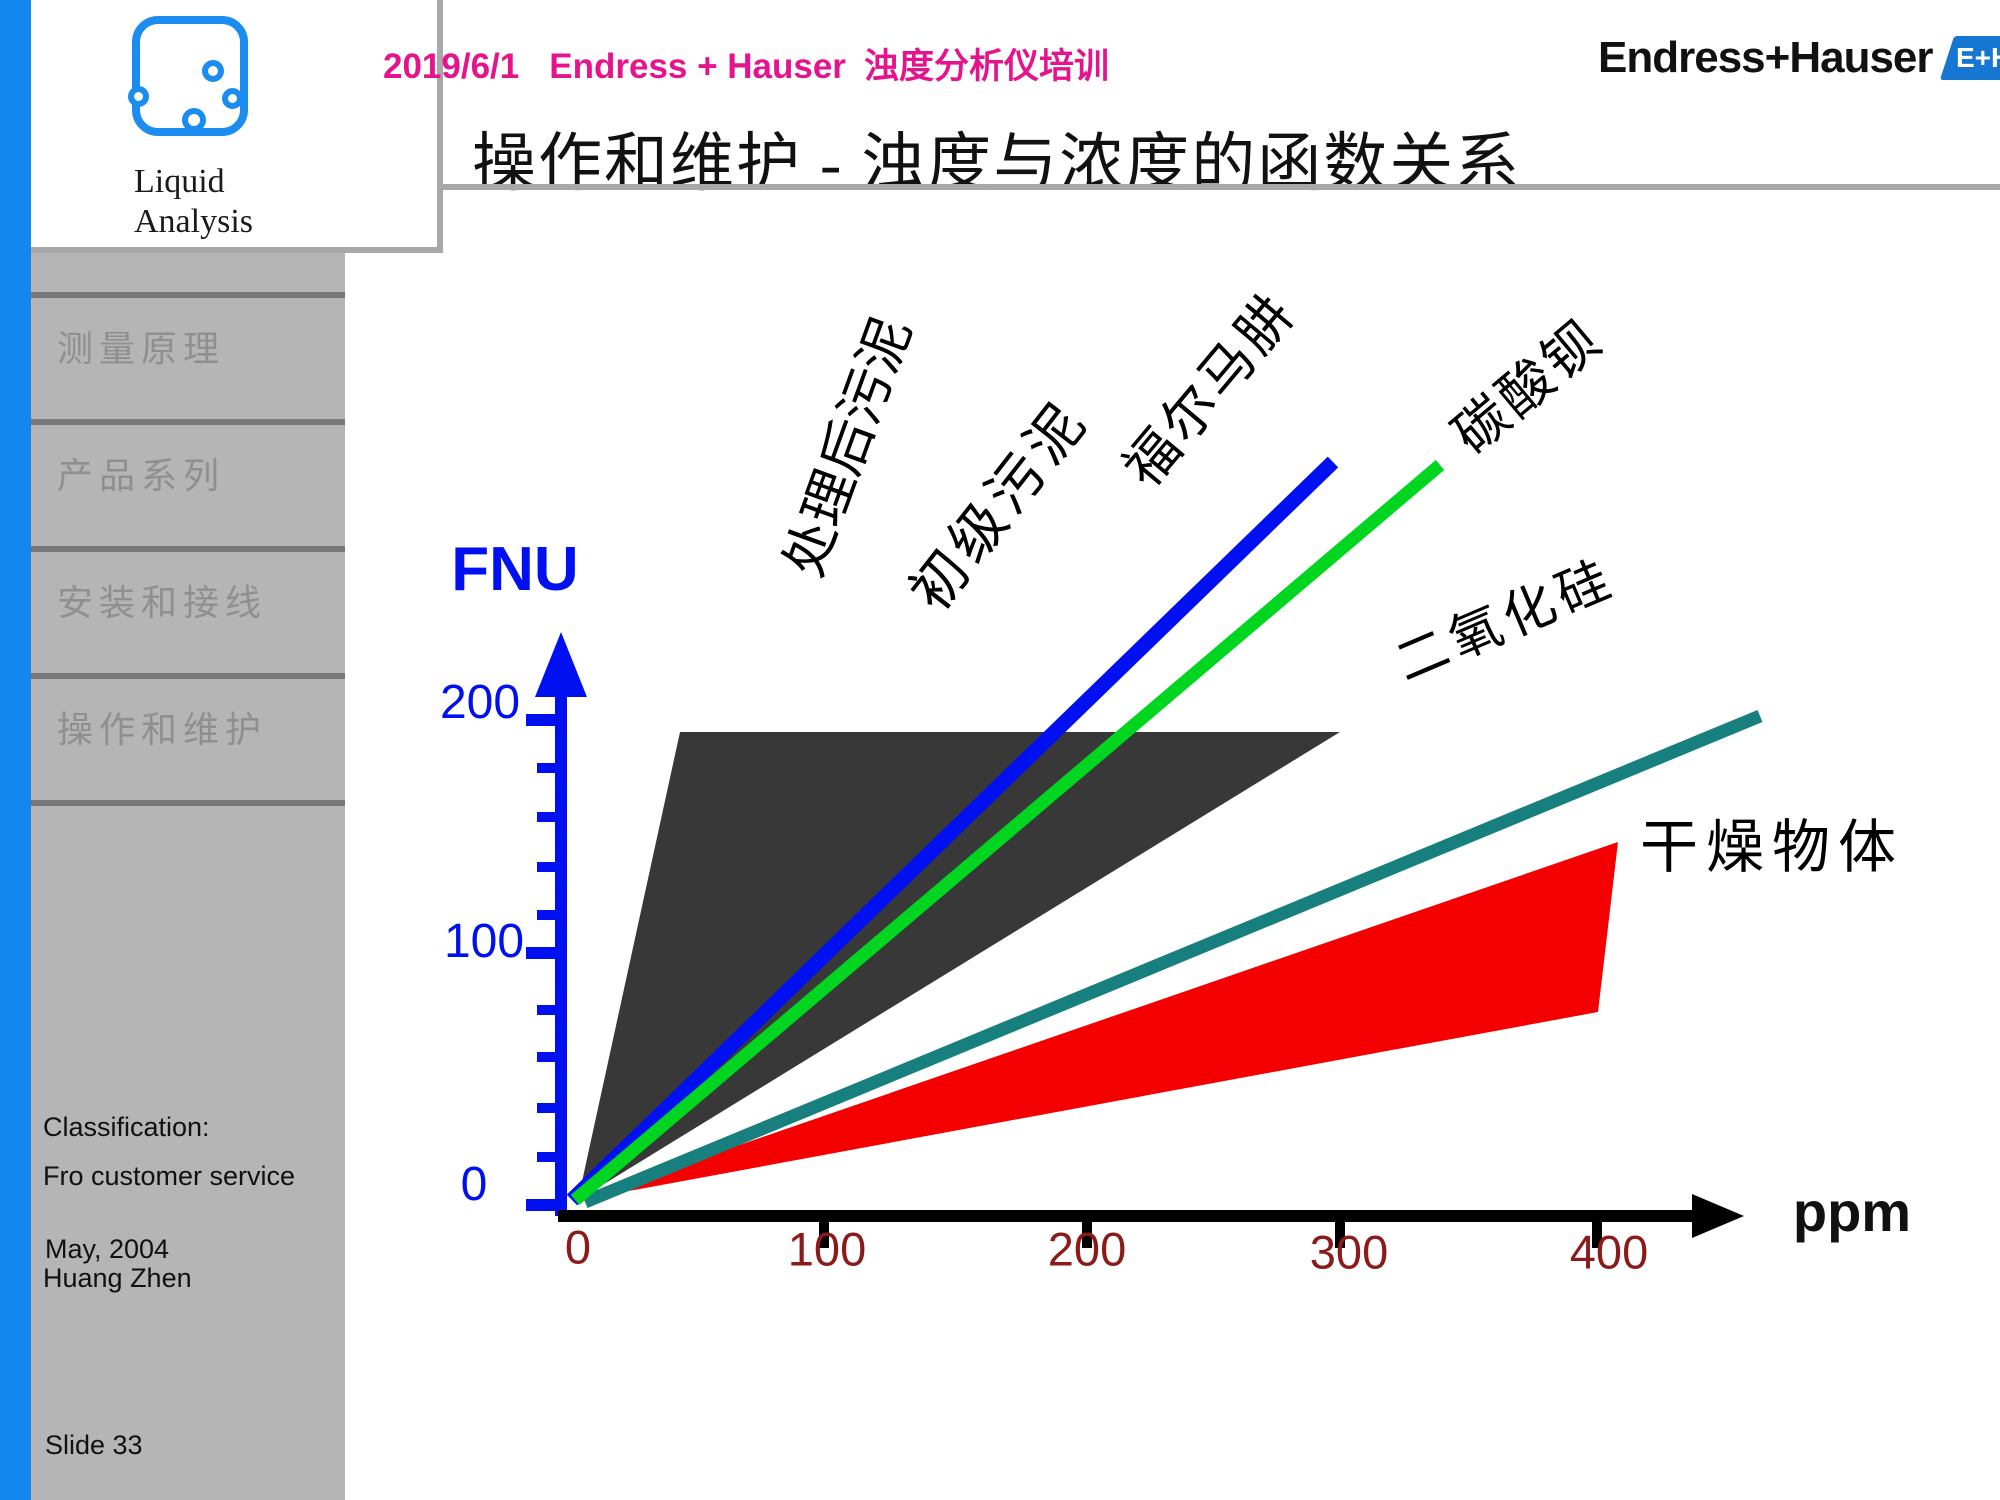 The image size is (2000, 1500). I want to click on sidebar-item-installation-wiring: 安装和接线, so click(188, 609).